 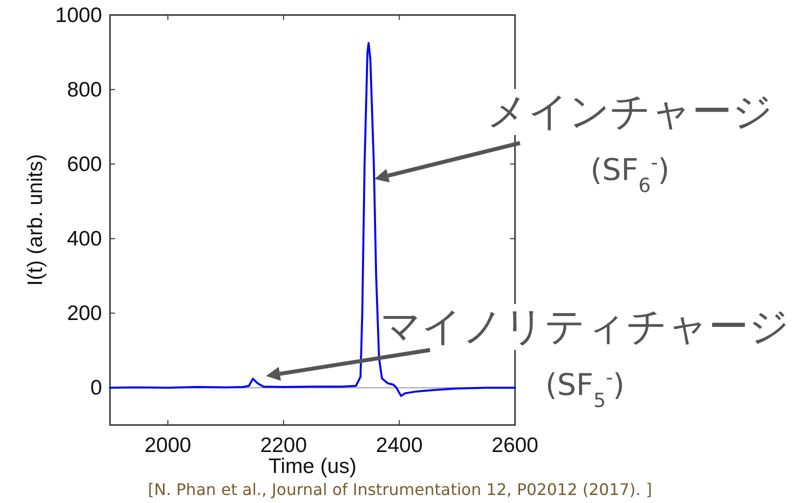 I want to click on x-tick-label: 2400, so click(x=399, y=445).